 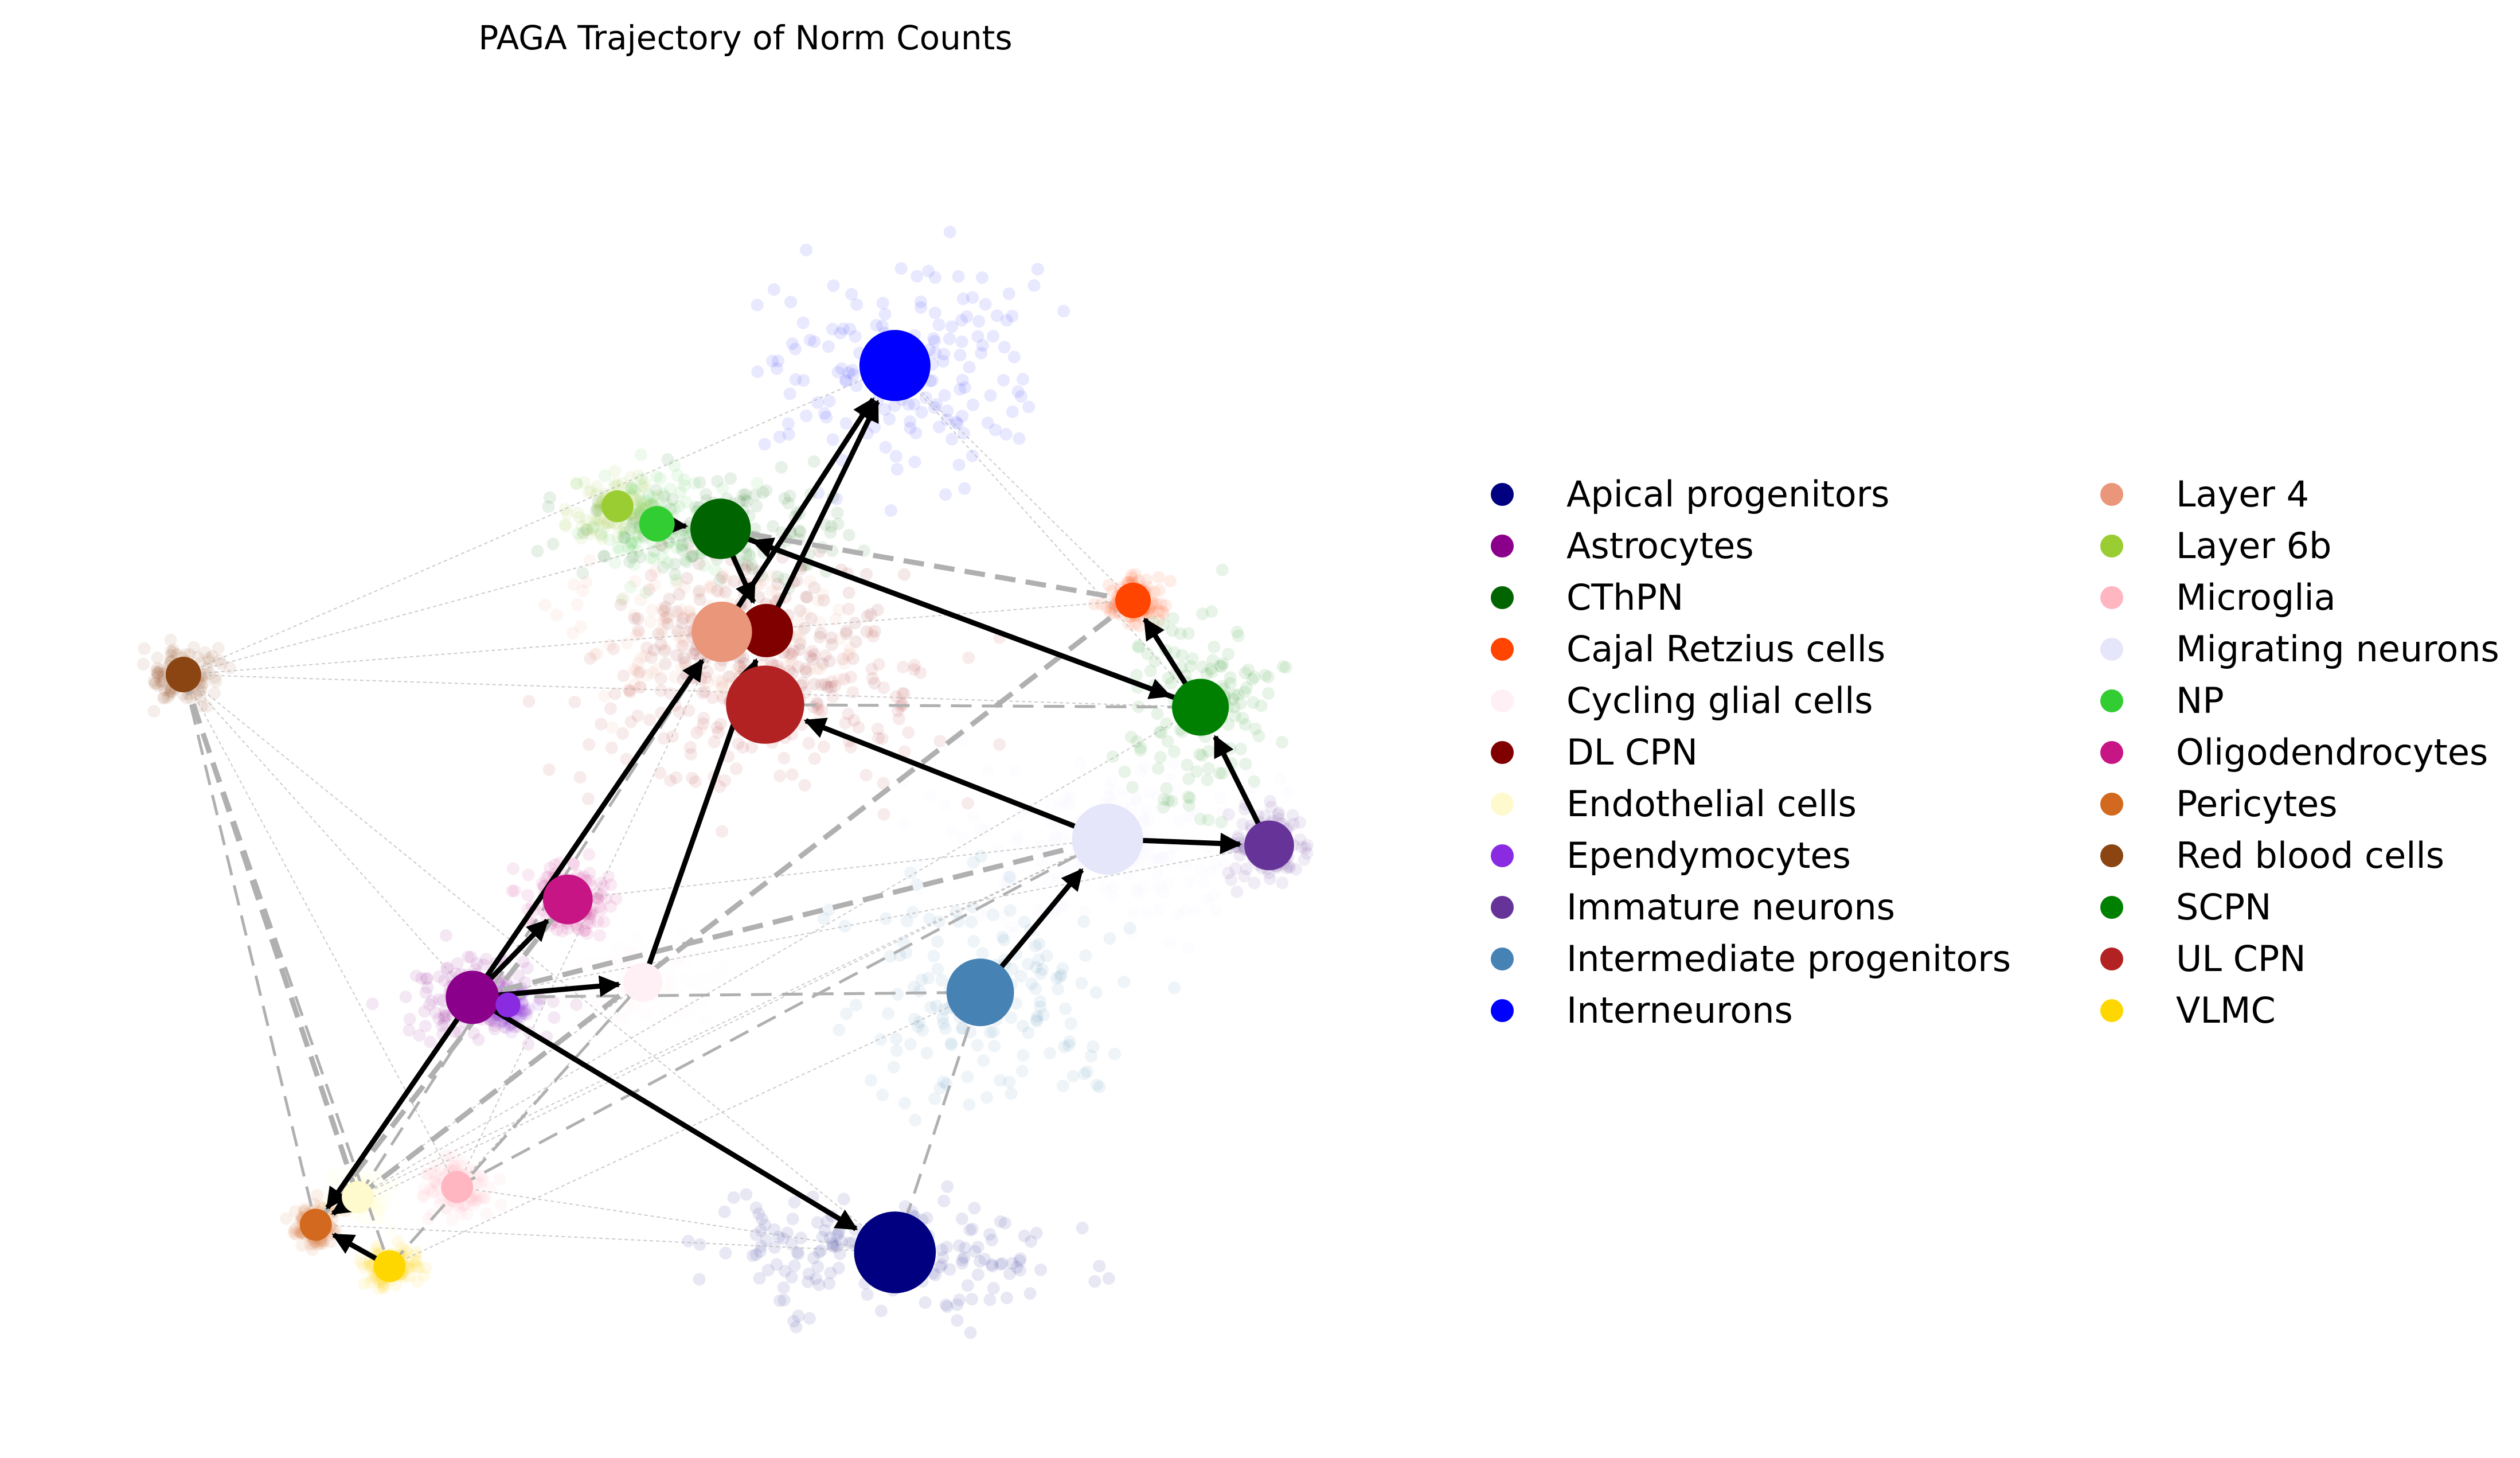 What do you see at coordinates (1014, 483) in the screenshot?
I see `faint-edge-interneurons-cajal-retzius-cells` at bounding box center [1014, 483].